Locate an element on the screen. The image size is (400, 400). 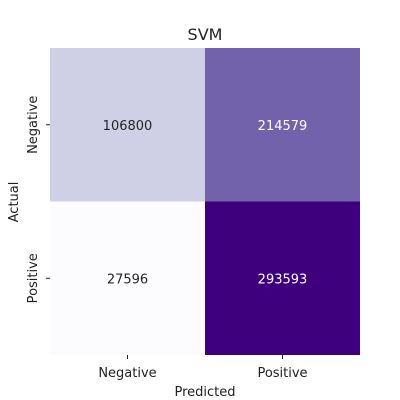
y-tick-label: Positive is located at coordinates (33, 278).